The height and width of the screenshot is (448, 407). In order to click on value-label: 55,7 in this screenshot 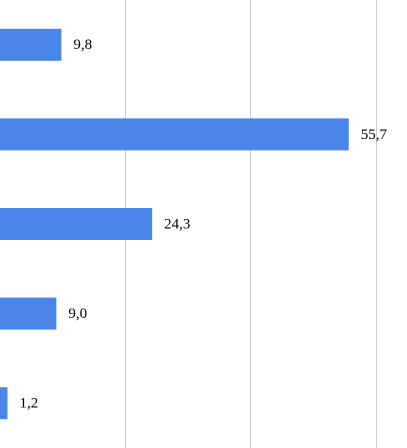, I will do `click(374, 135)`.